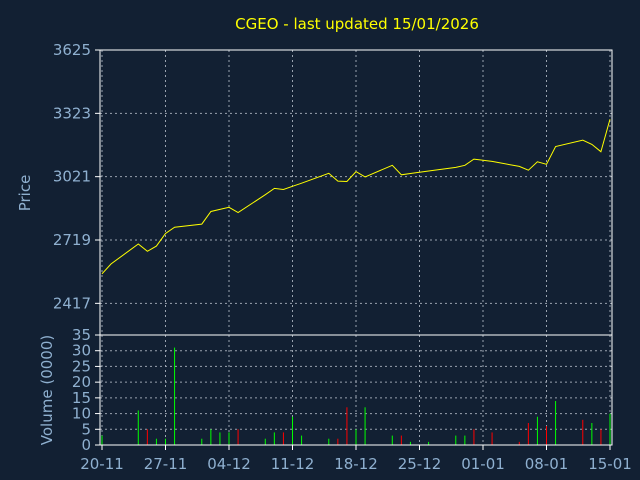  What do you see at coordinates (357, 24) in the screenshot?
I see `chart-title: CGEO - last updated 15/01/2026` at bounding box center [357, 24].